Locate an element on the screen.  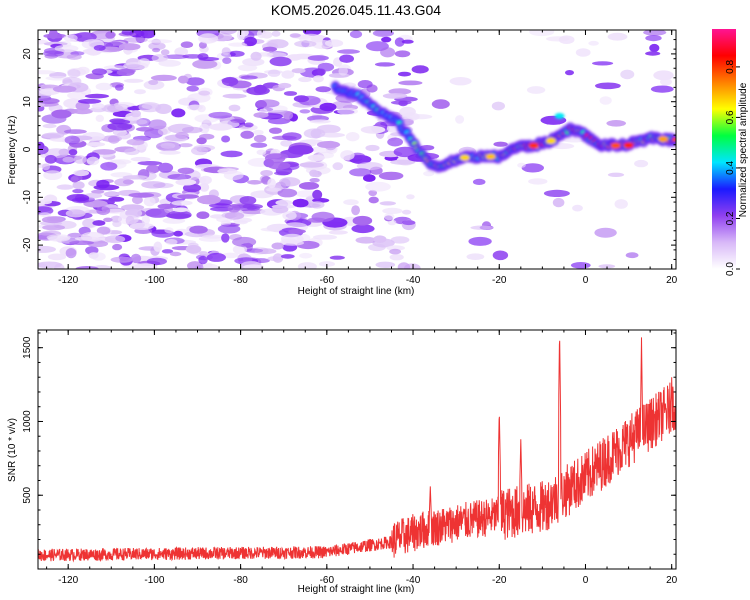
x-tick-label: -80 is located at coordinates (240, 280).